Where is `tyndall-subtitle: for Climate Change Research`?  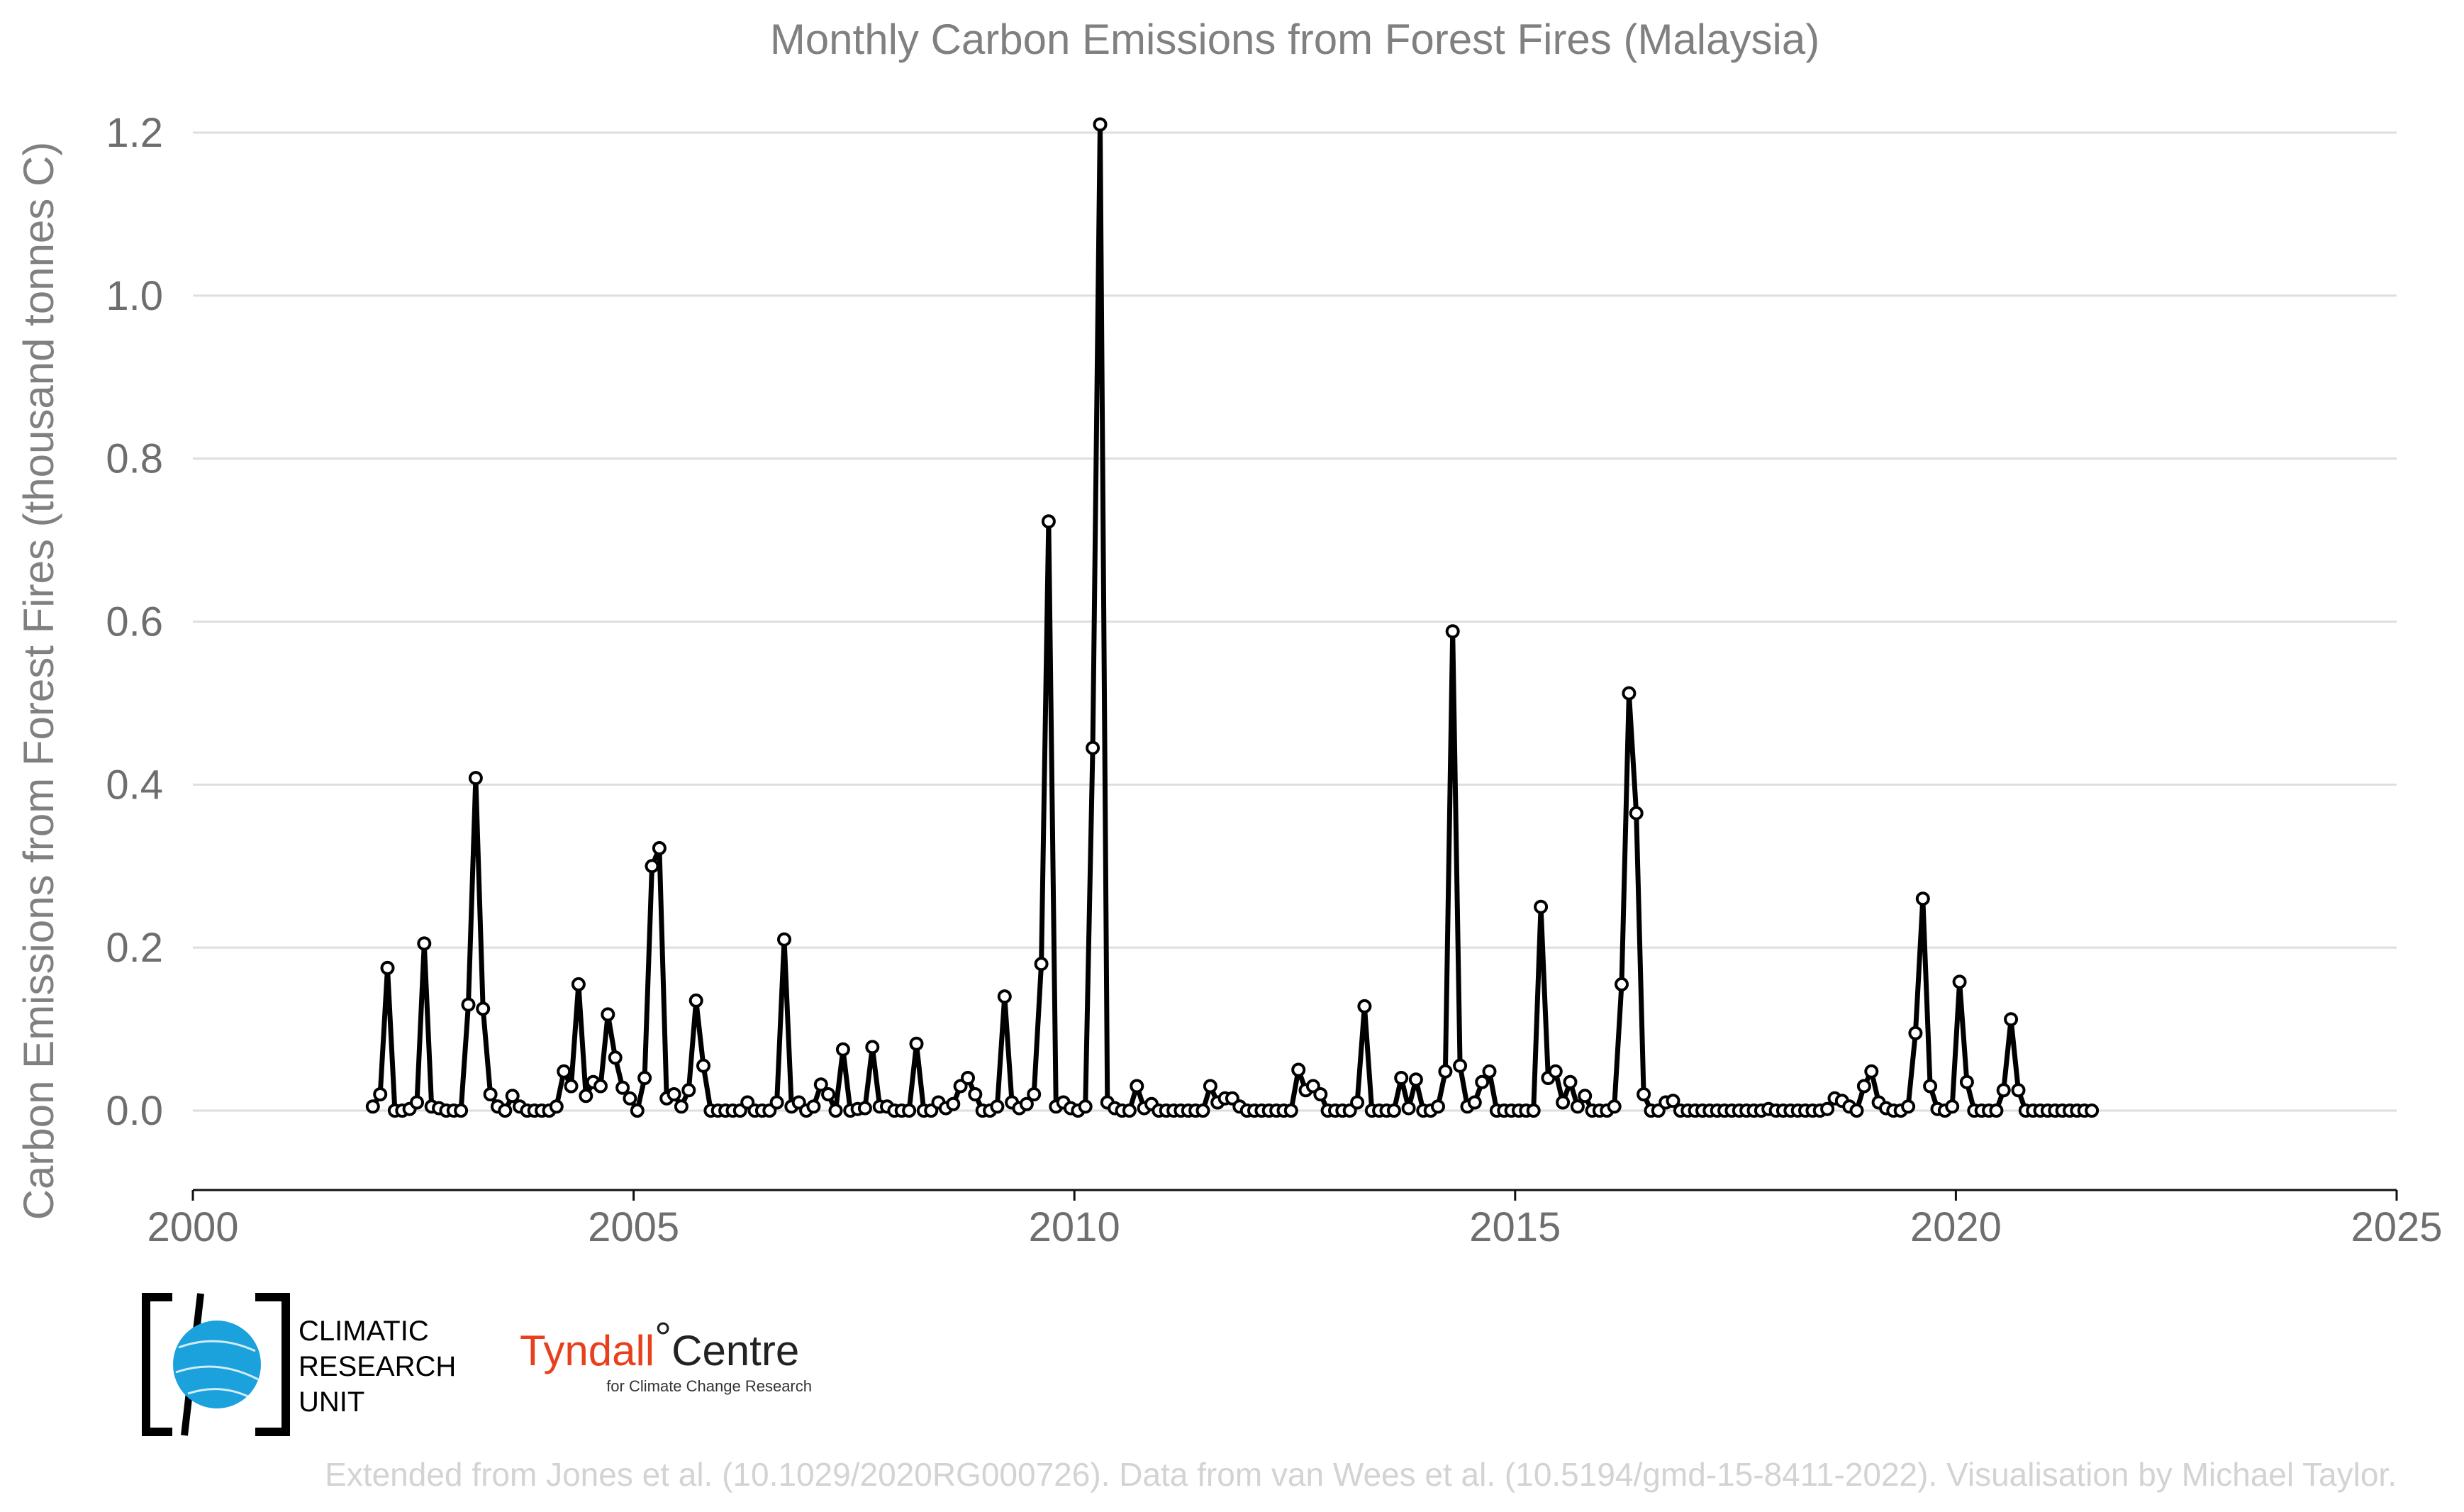 tyndall-subtitle: for Climate Change Research is located at coordinates (709, 1386).